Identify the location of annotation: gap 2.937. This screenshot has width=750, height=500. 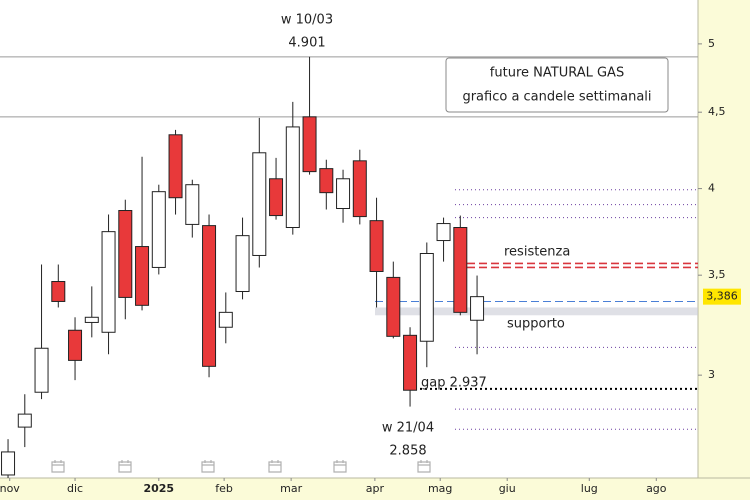
(454, 383).